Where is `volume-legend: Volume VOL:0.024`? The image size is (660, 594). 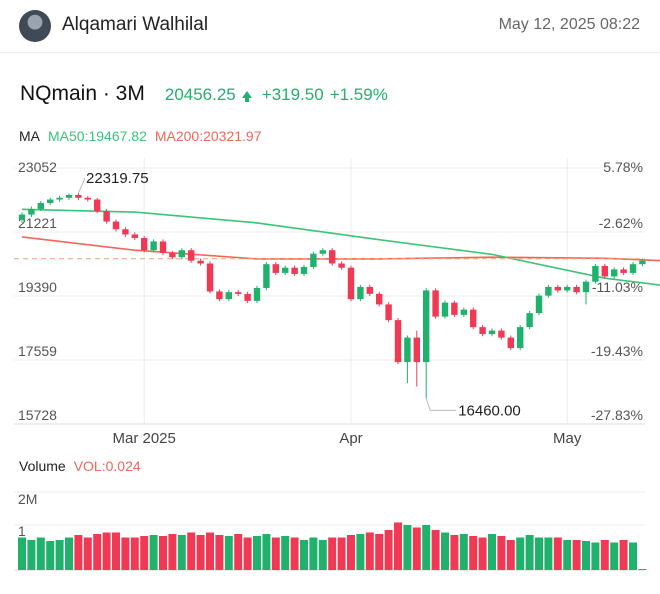
volume-legend: Volume VOL:0.024 is located at coordinates (80, 466).